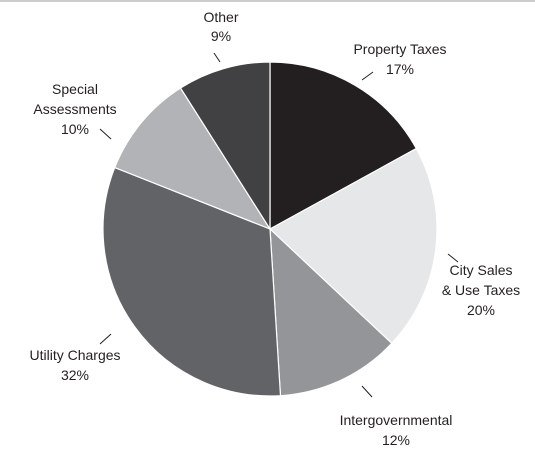  I want to click on pie-slice-other, so click(225, 145).